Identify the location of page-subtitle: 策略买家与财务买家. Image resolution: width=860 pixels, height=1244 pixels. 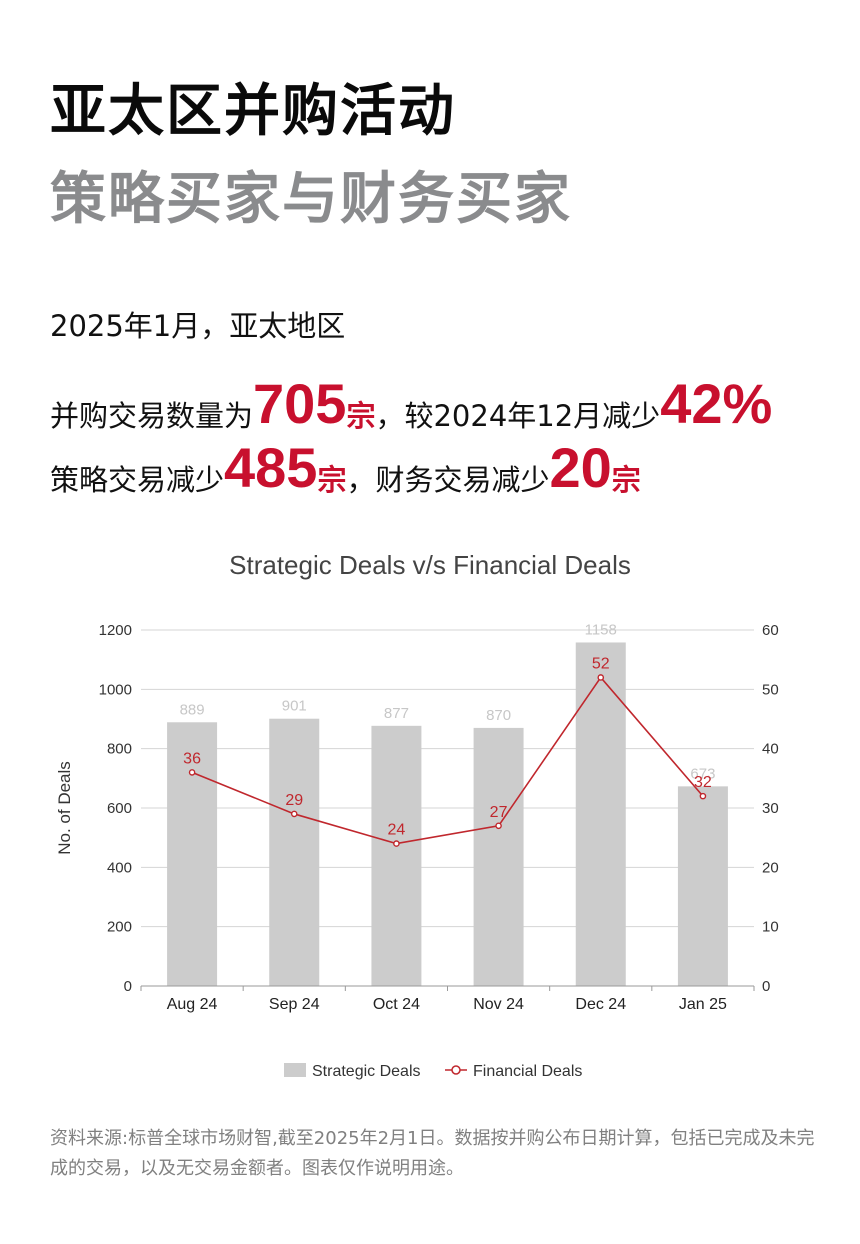
(311, 199).